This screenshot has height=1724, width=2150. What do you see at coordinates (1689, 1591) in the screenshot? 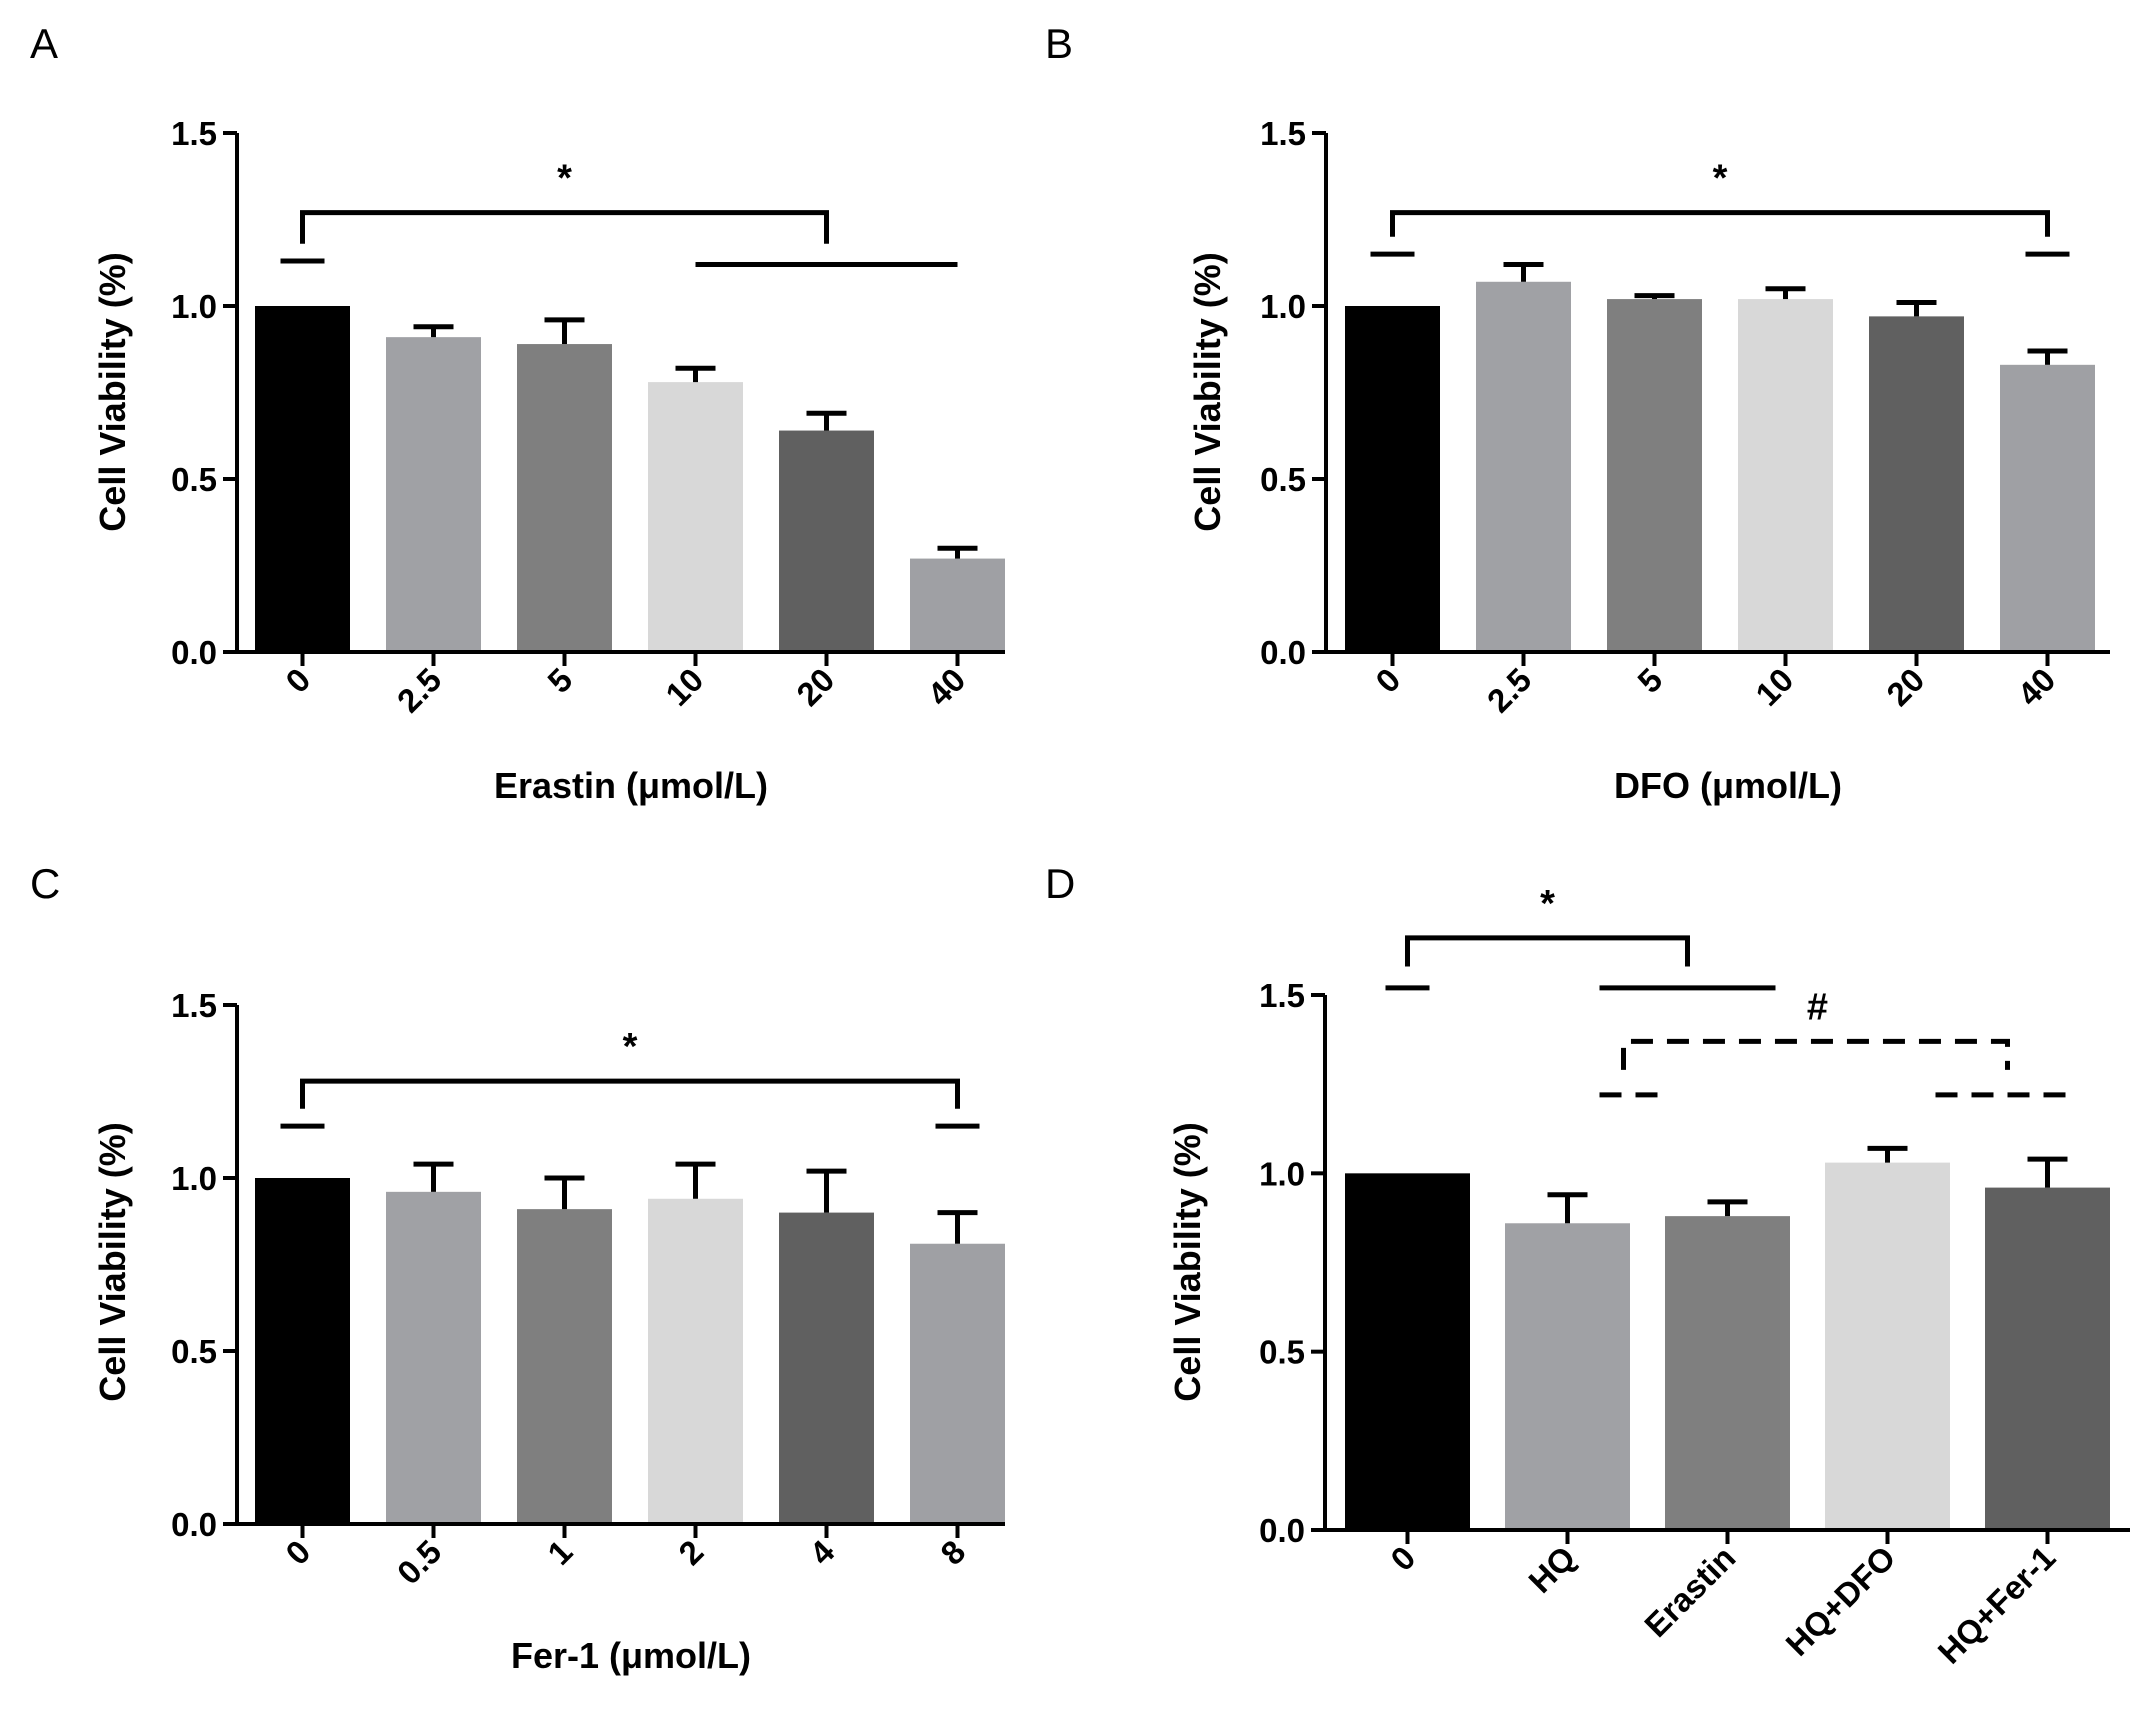
I see `category-label: Erastin` at bounding box center [1689, 1591].